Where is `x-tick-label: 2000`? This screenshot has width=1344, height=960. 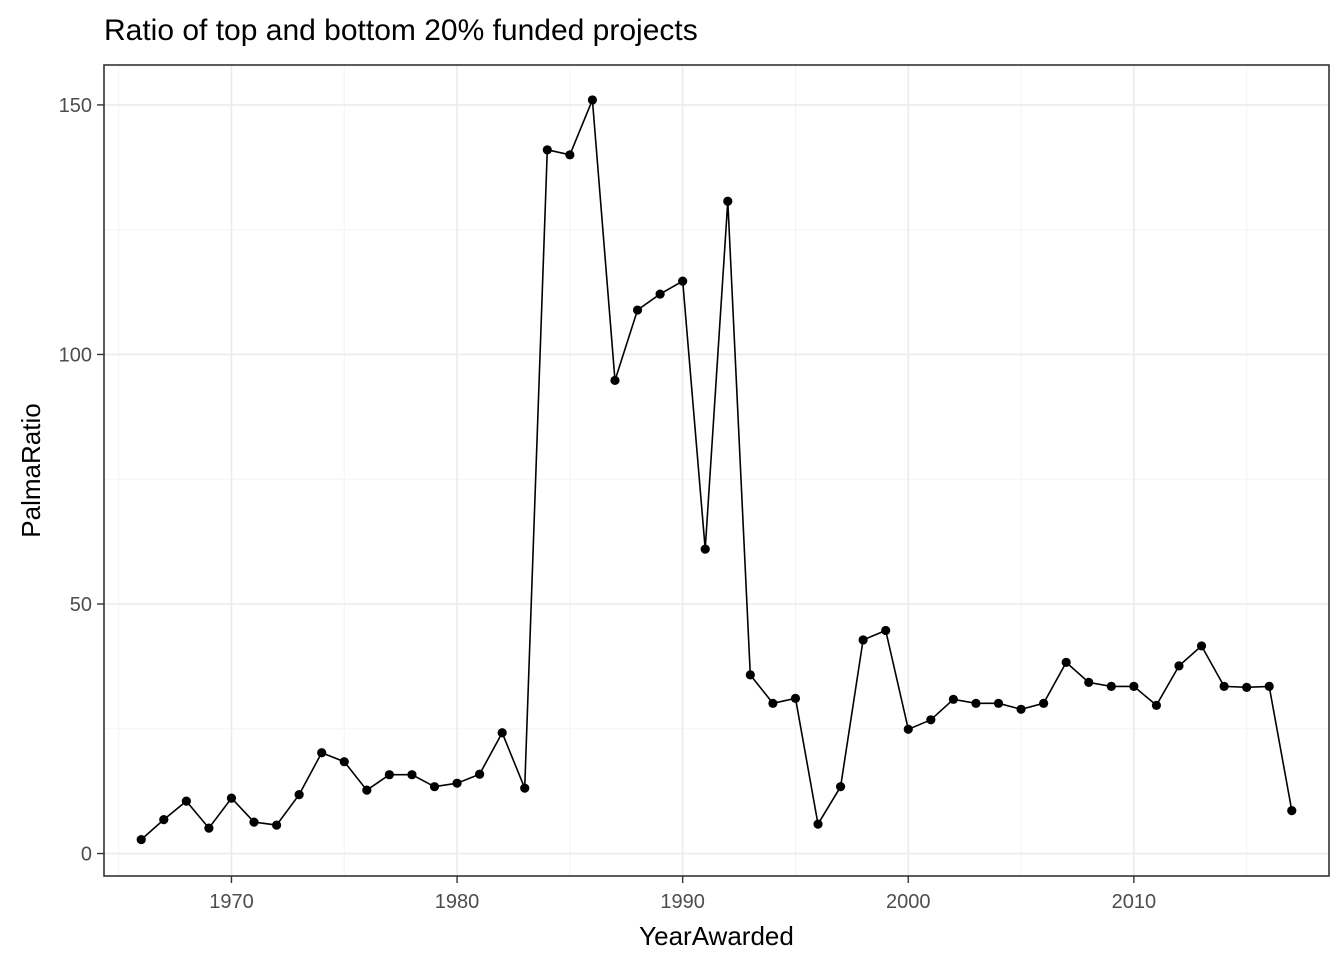
x-tick-label: 2000 is located at coordinates (908, 902).